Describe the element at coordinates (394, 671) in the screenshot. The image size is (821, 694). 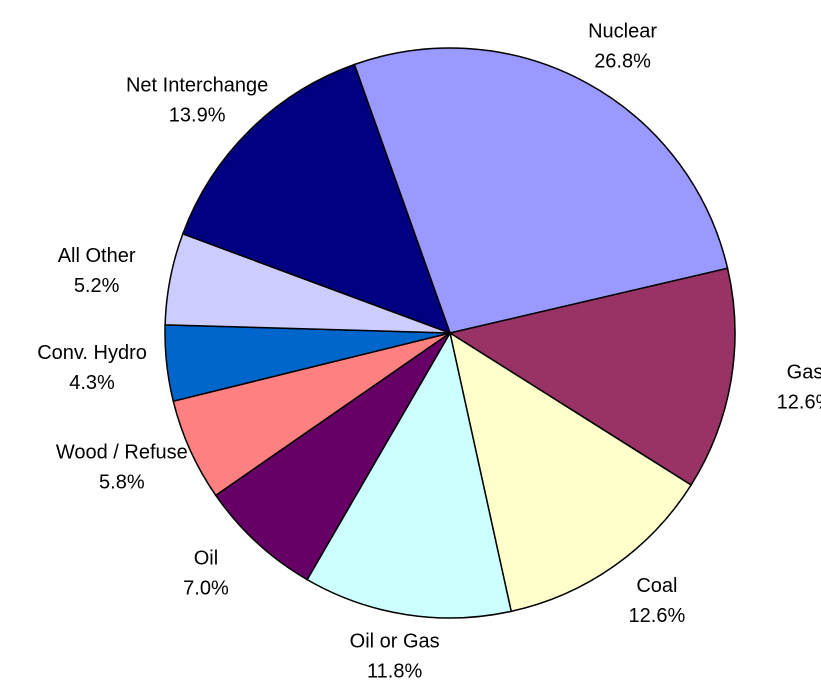
I see `slice-value-label: 11.8%` at that location.